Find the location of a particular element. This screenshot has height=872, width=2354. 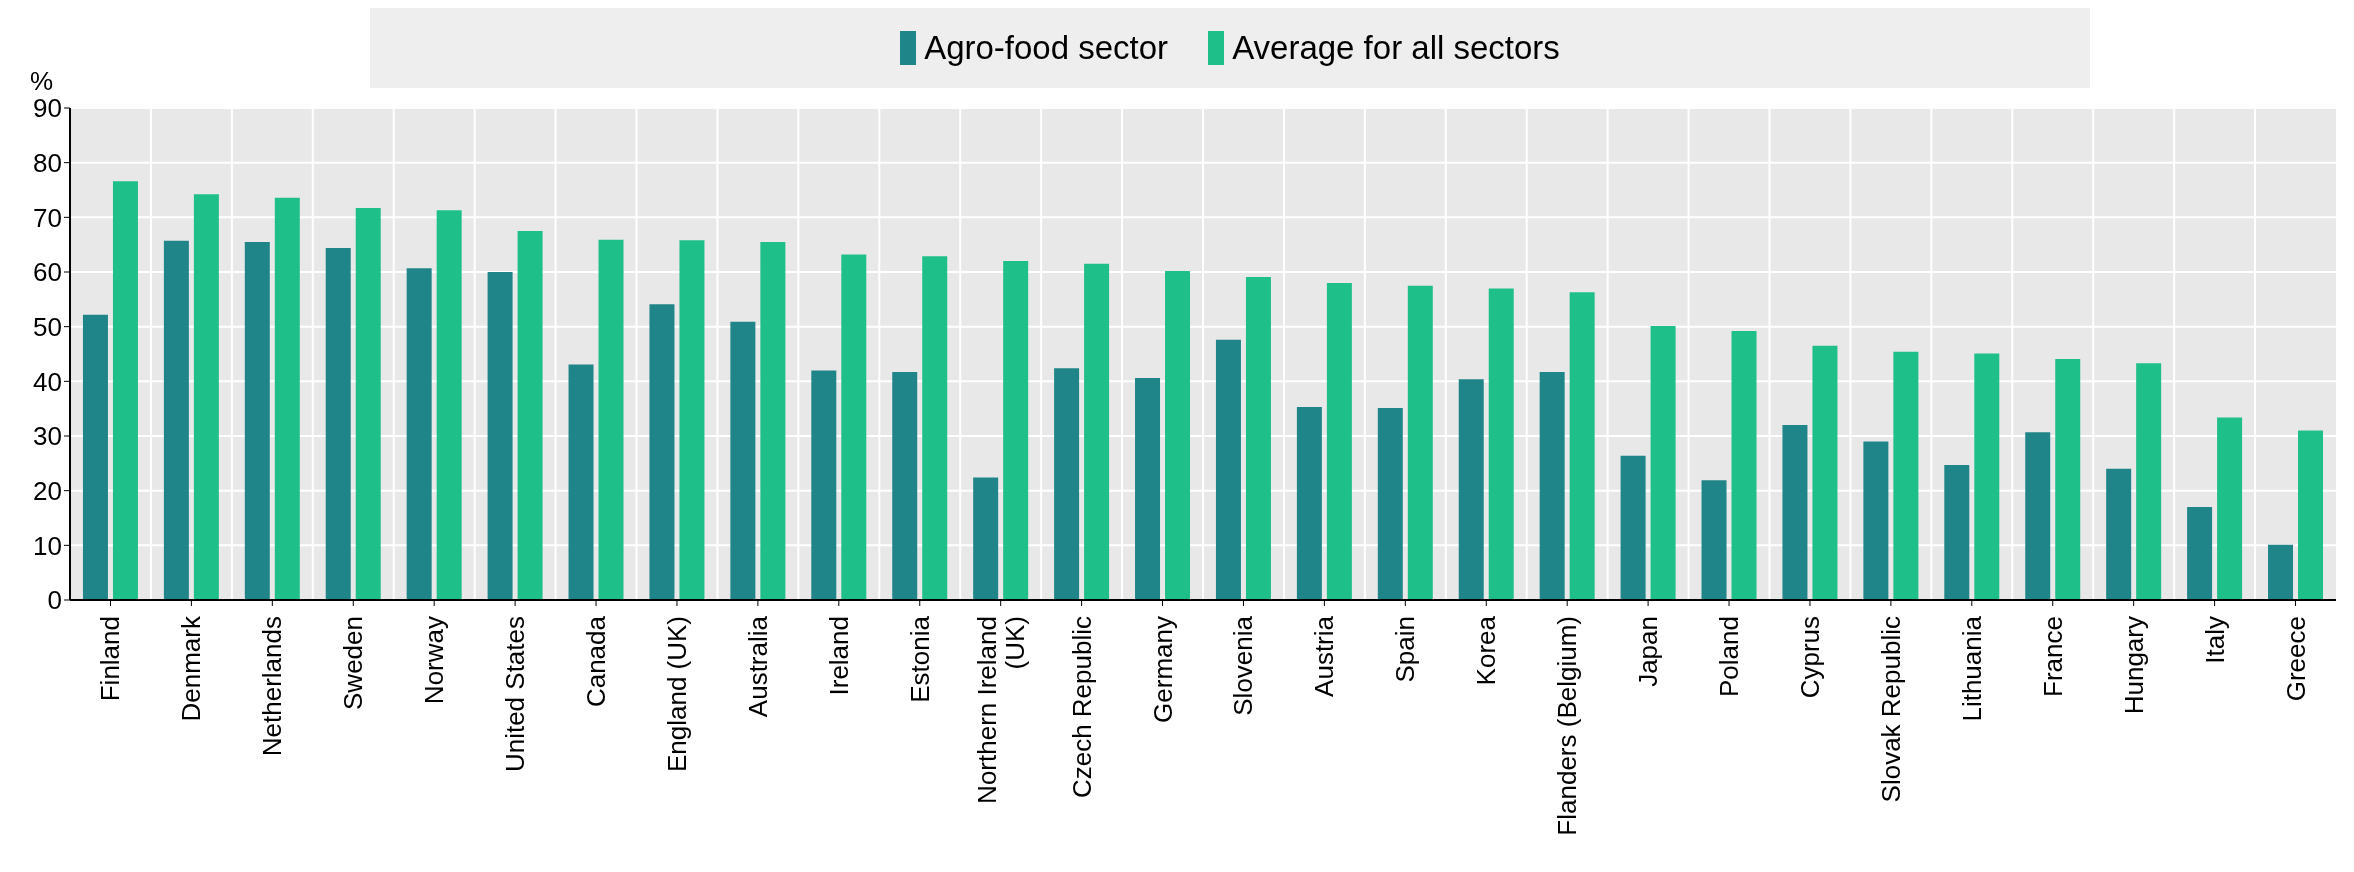

x-tick-label: Austria is located at coordinates (1324, 656).